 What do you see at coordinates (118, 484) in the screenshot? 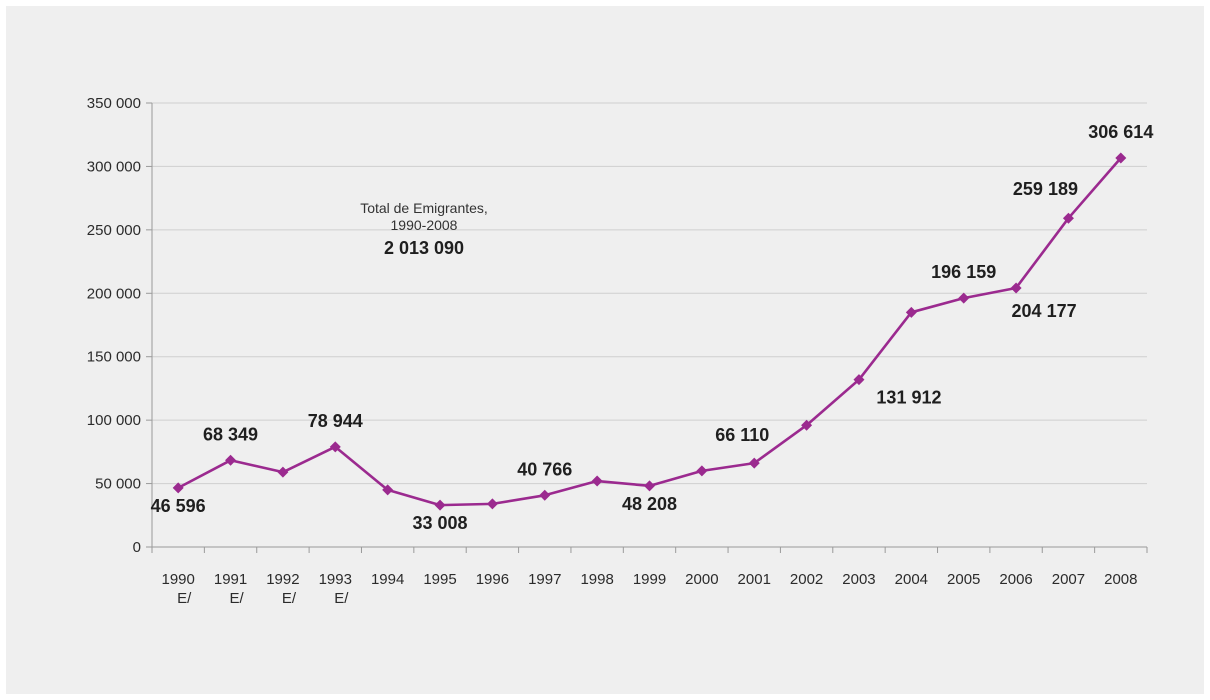
I see `y-tick-label: 50 000` at bounding box center [118, 484].